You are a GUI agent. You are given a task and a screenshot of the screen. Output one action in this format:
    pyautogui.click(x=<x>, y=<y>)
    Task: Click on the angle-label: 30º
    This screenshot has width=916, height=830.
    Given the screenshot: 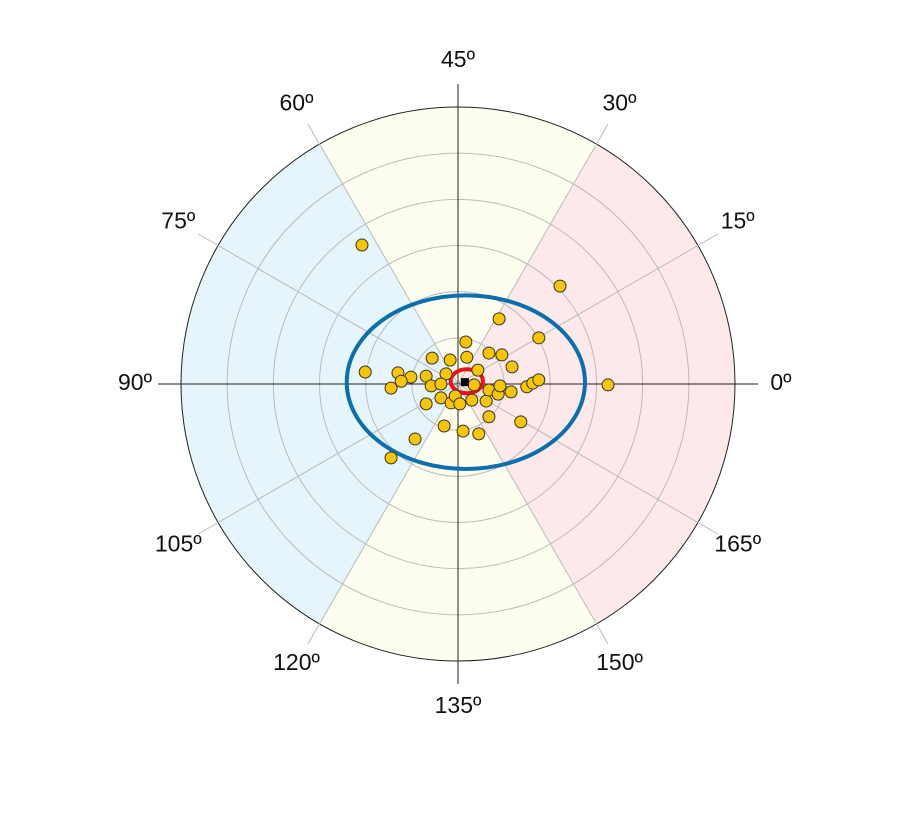 What is the action you would take?
    pyautogui.click(x=620, y=102)
    